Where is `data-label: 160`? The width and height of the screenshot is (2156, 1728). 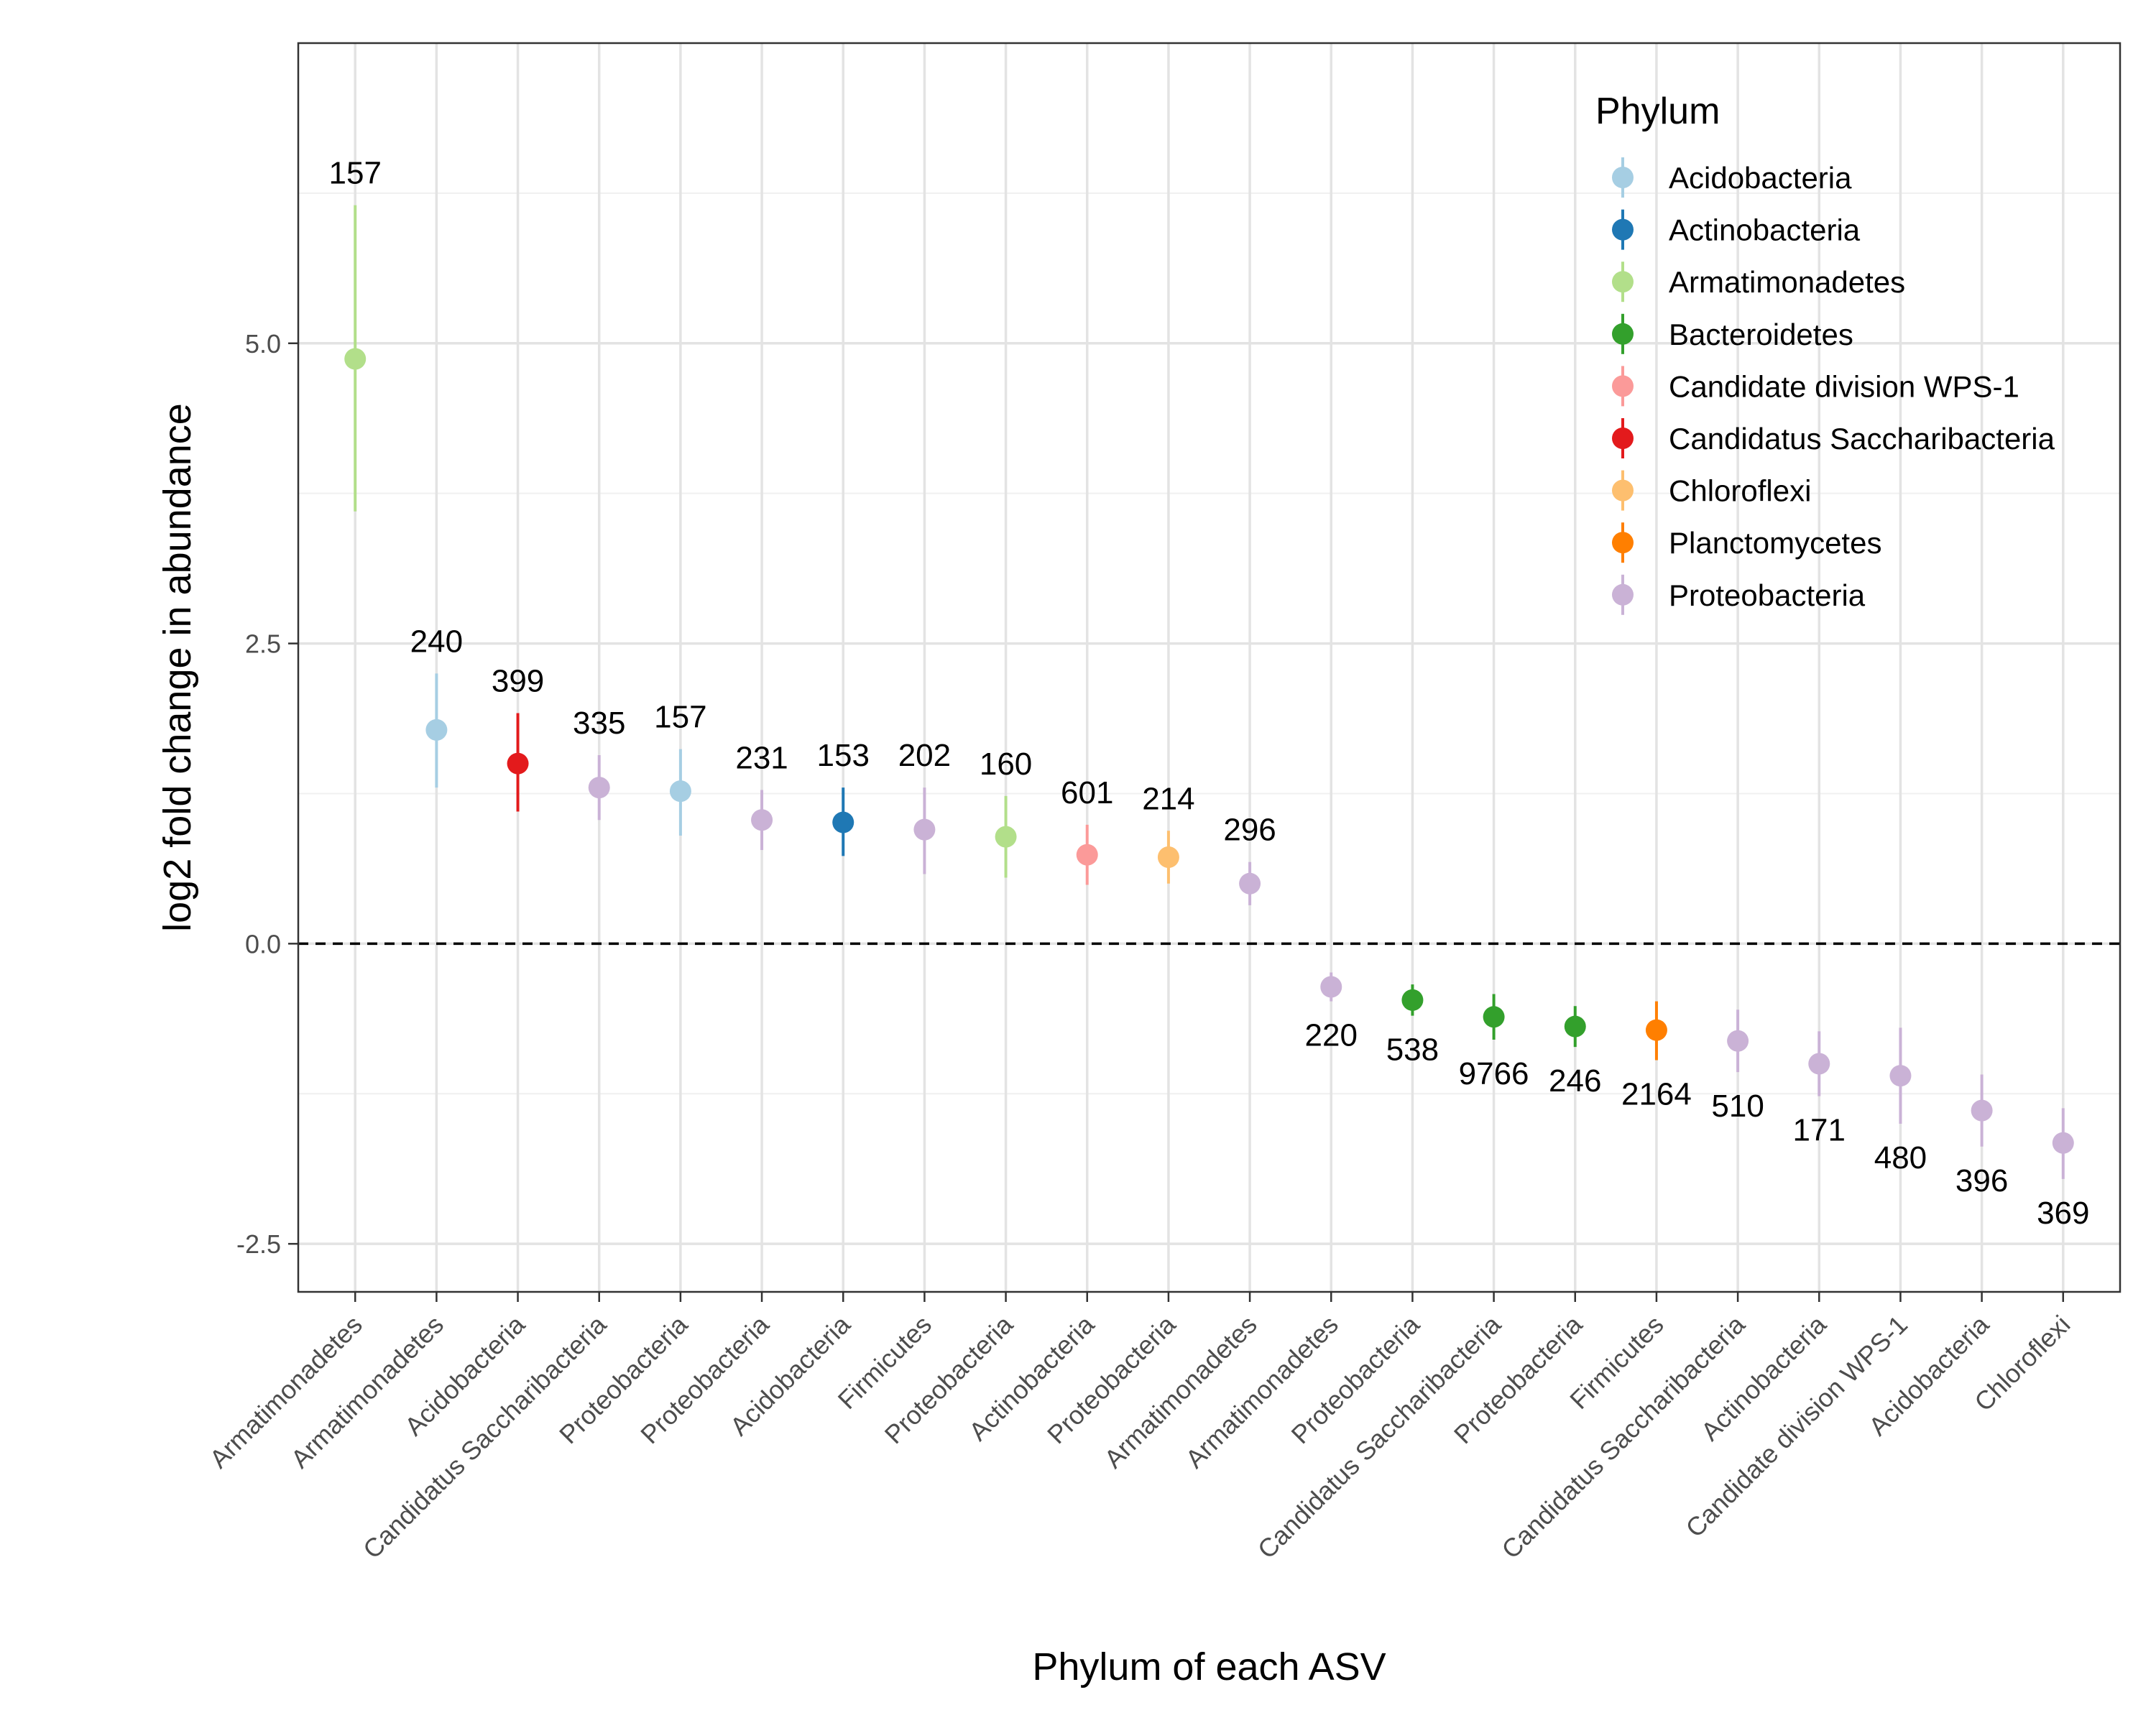
data-label: 160 is located at coordinates (1006, 765).